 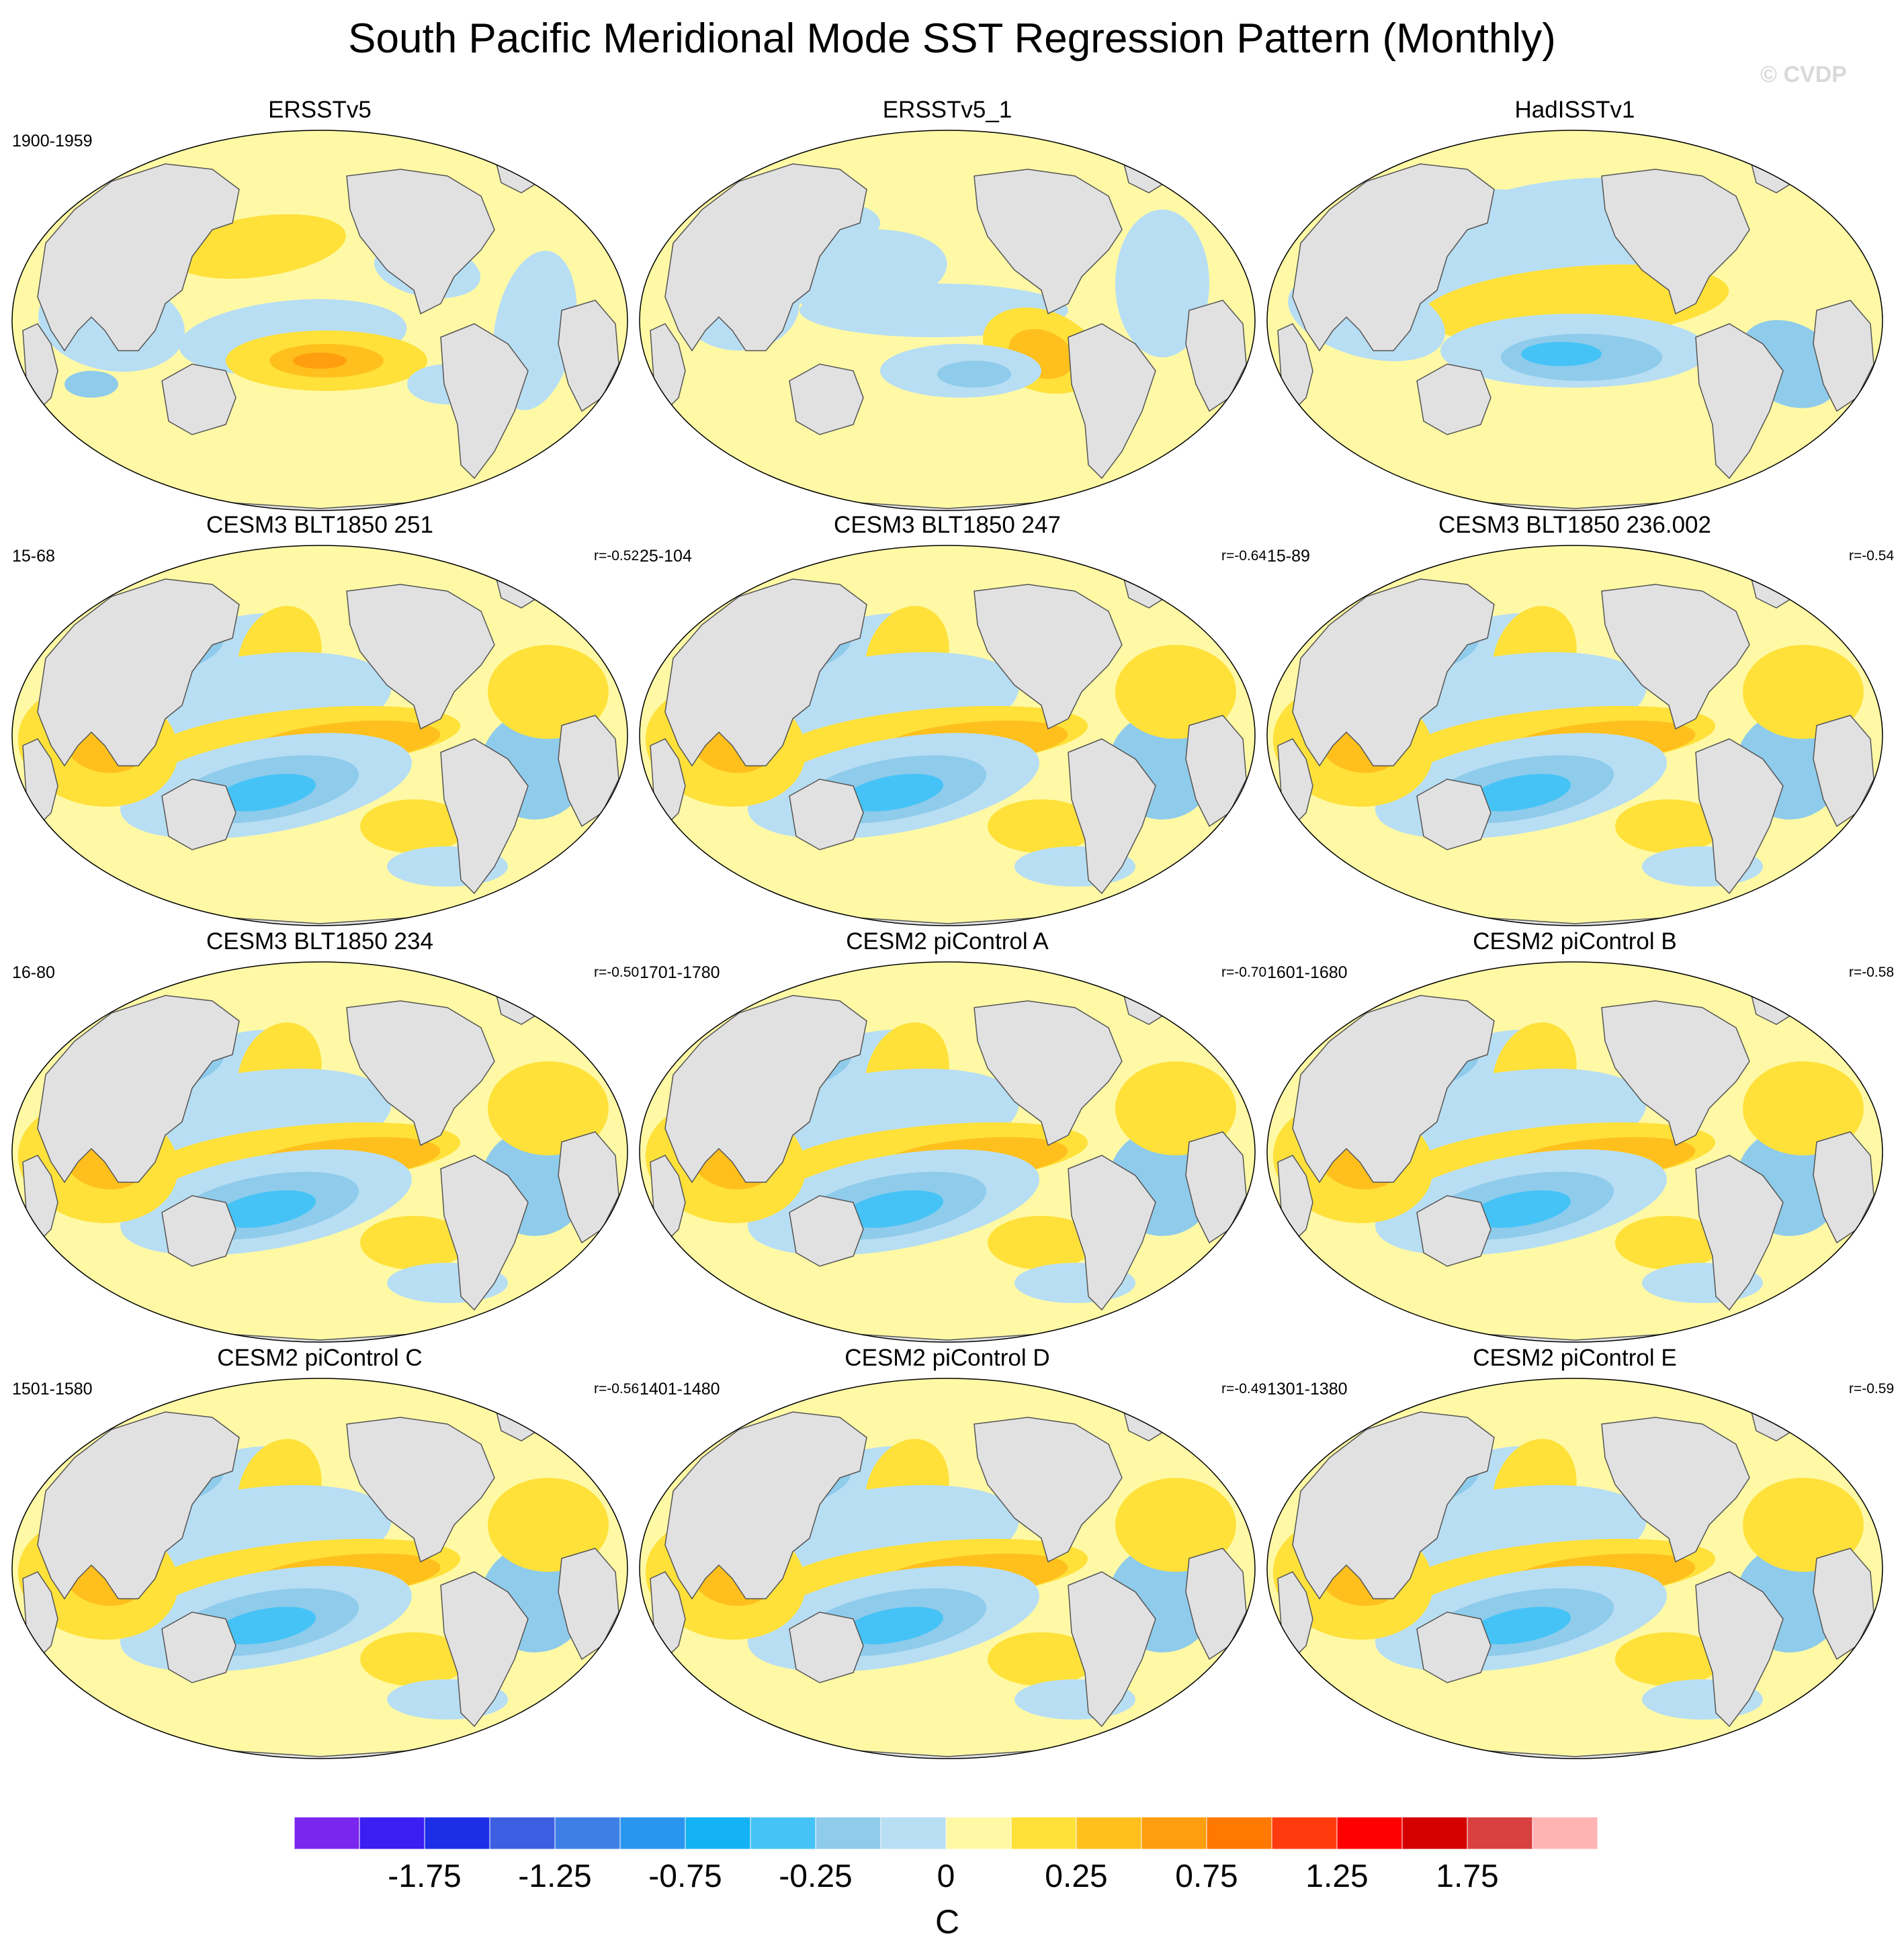 I want to click on colorbar-tick-label: 0.25, so click(x=1077, y=1876).